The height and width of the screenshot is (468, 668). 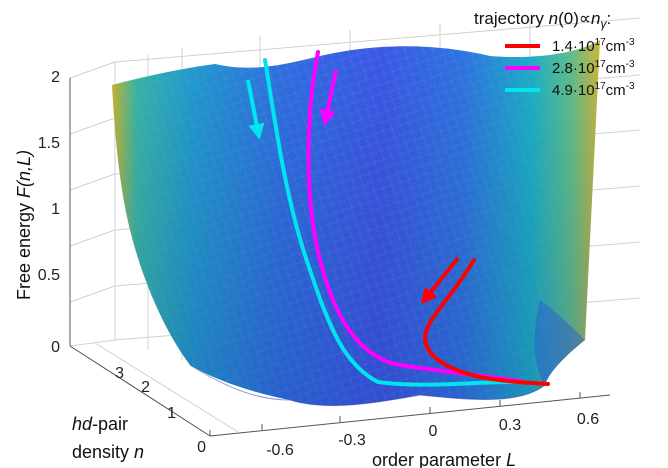 I want to click on legend-item-cyan: 4.9·1017cm-3, so click(x=570, y=90).